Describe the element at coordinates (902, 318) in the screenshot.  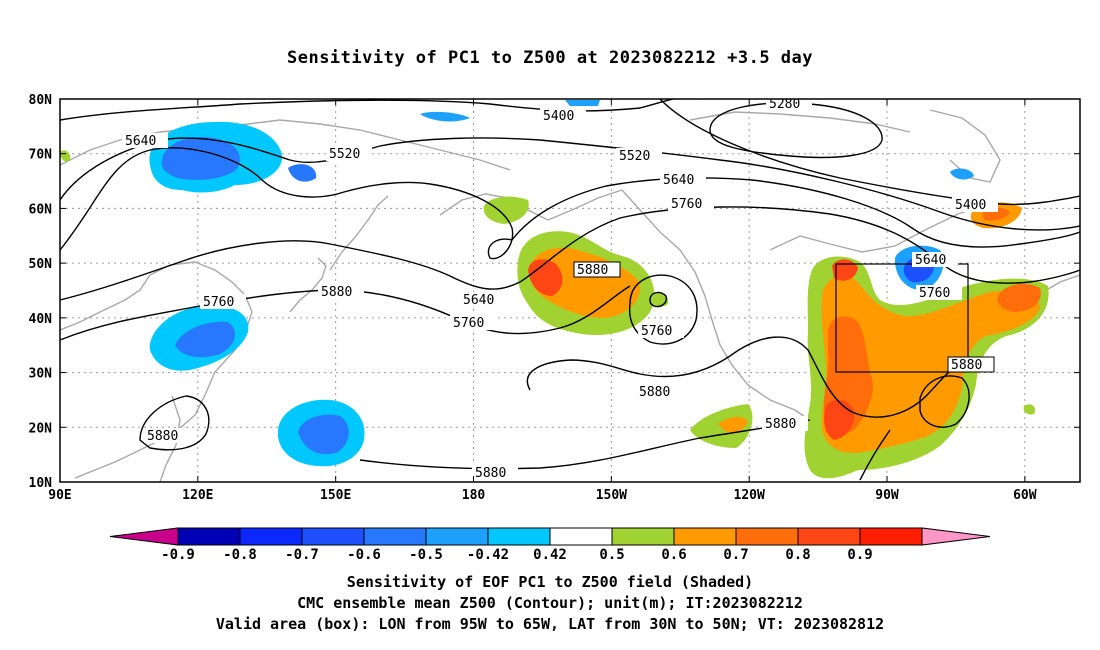
I see `valid-area-box` at that location.